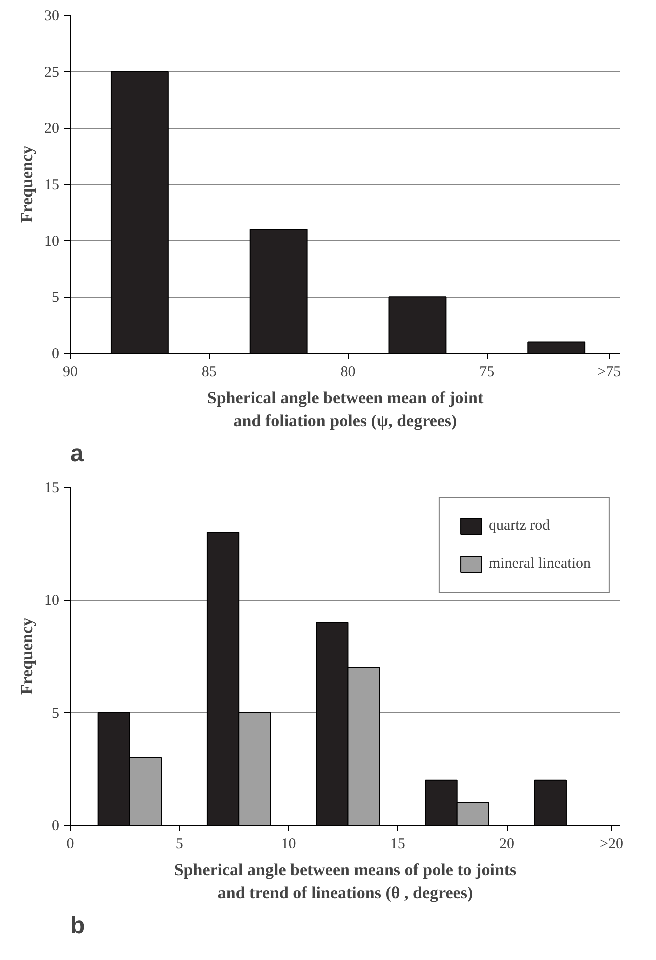 This screenshot has width=656, height=960. What do you see at coordinates (288, 844) in the screenshot?
I see `x-tick-label: 10` at bounding box center [288, 844].